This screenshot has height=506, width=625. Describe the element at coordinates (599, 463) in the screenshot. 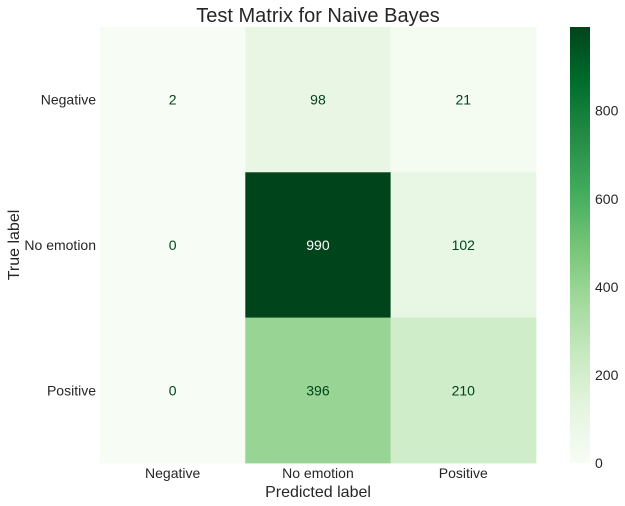

I see `colorbar-tick-label: 0` at that location.